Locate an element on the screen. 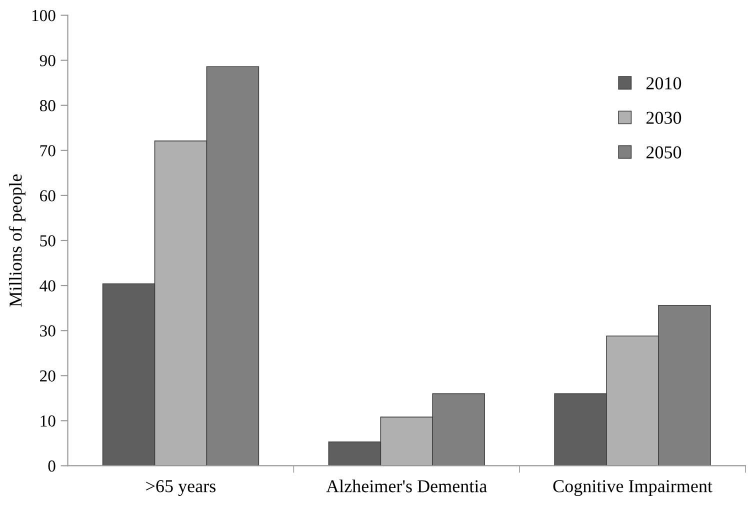  y-tick-label: 20 is located at coordinates (48, 376).